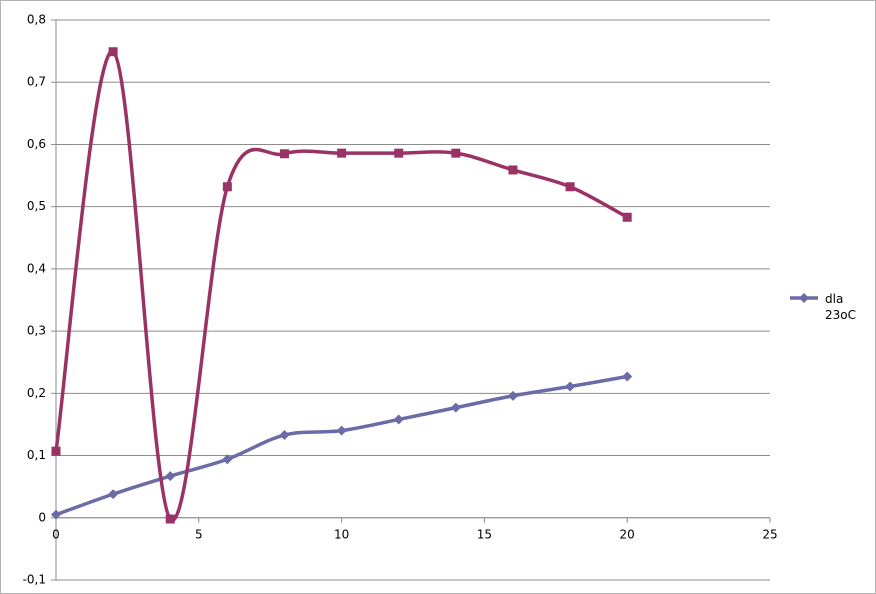 The height and width of the screenshot is (594, 876). What do you see at coordinates (840, 307) in the screenshot?
I see `legend-label: dla 23oC` at bounding box center [840, 307].